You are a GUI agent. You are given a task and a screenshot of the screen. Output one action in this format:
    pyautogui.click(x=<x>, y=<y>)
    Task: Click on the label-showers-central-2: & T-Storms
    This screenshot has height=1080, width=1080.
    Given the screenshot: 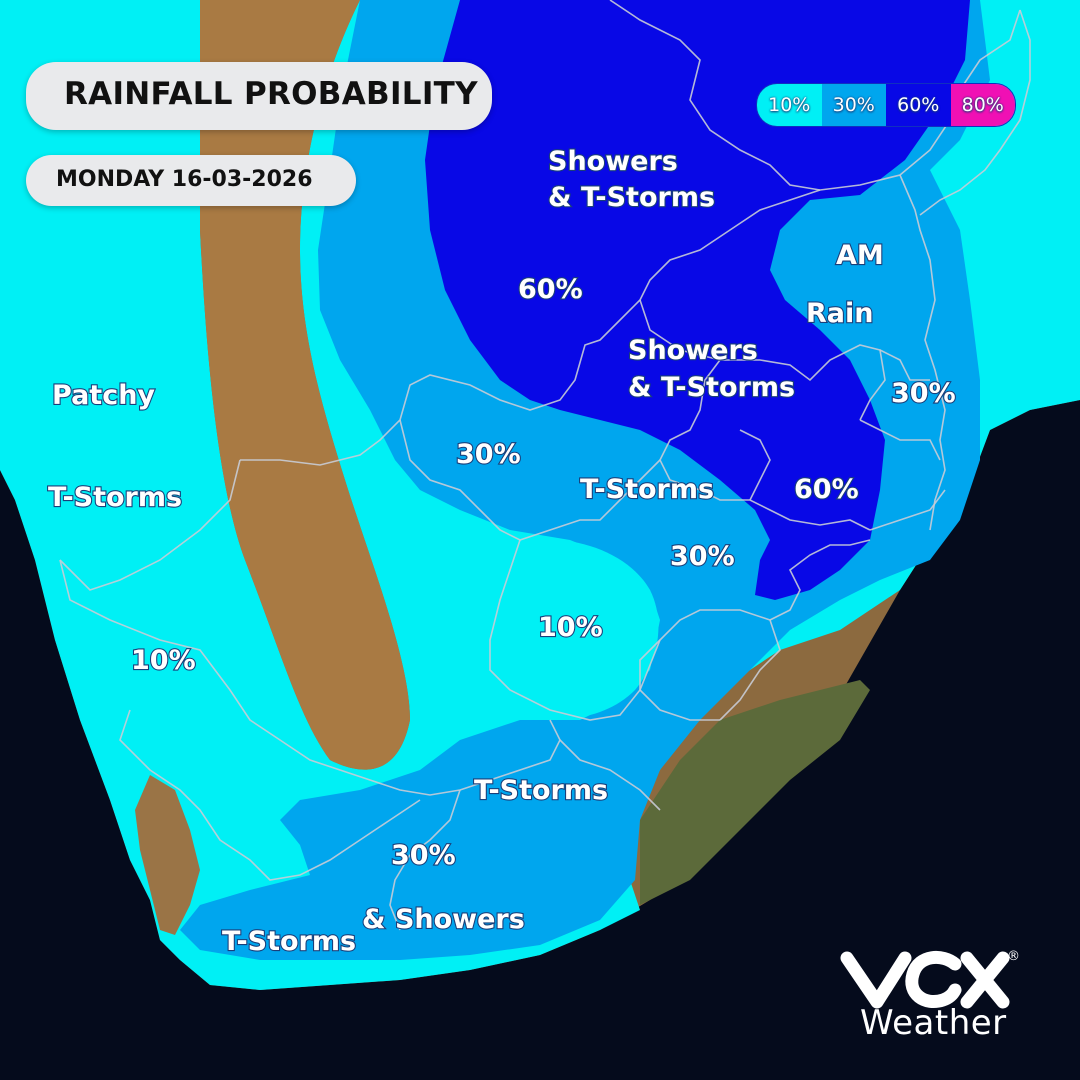 What is the action you would take?
    pyautogui.click(x=711, y=387)
    